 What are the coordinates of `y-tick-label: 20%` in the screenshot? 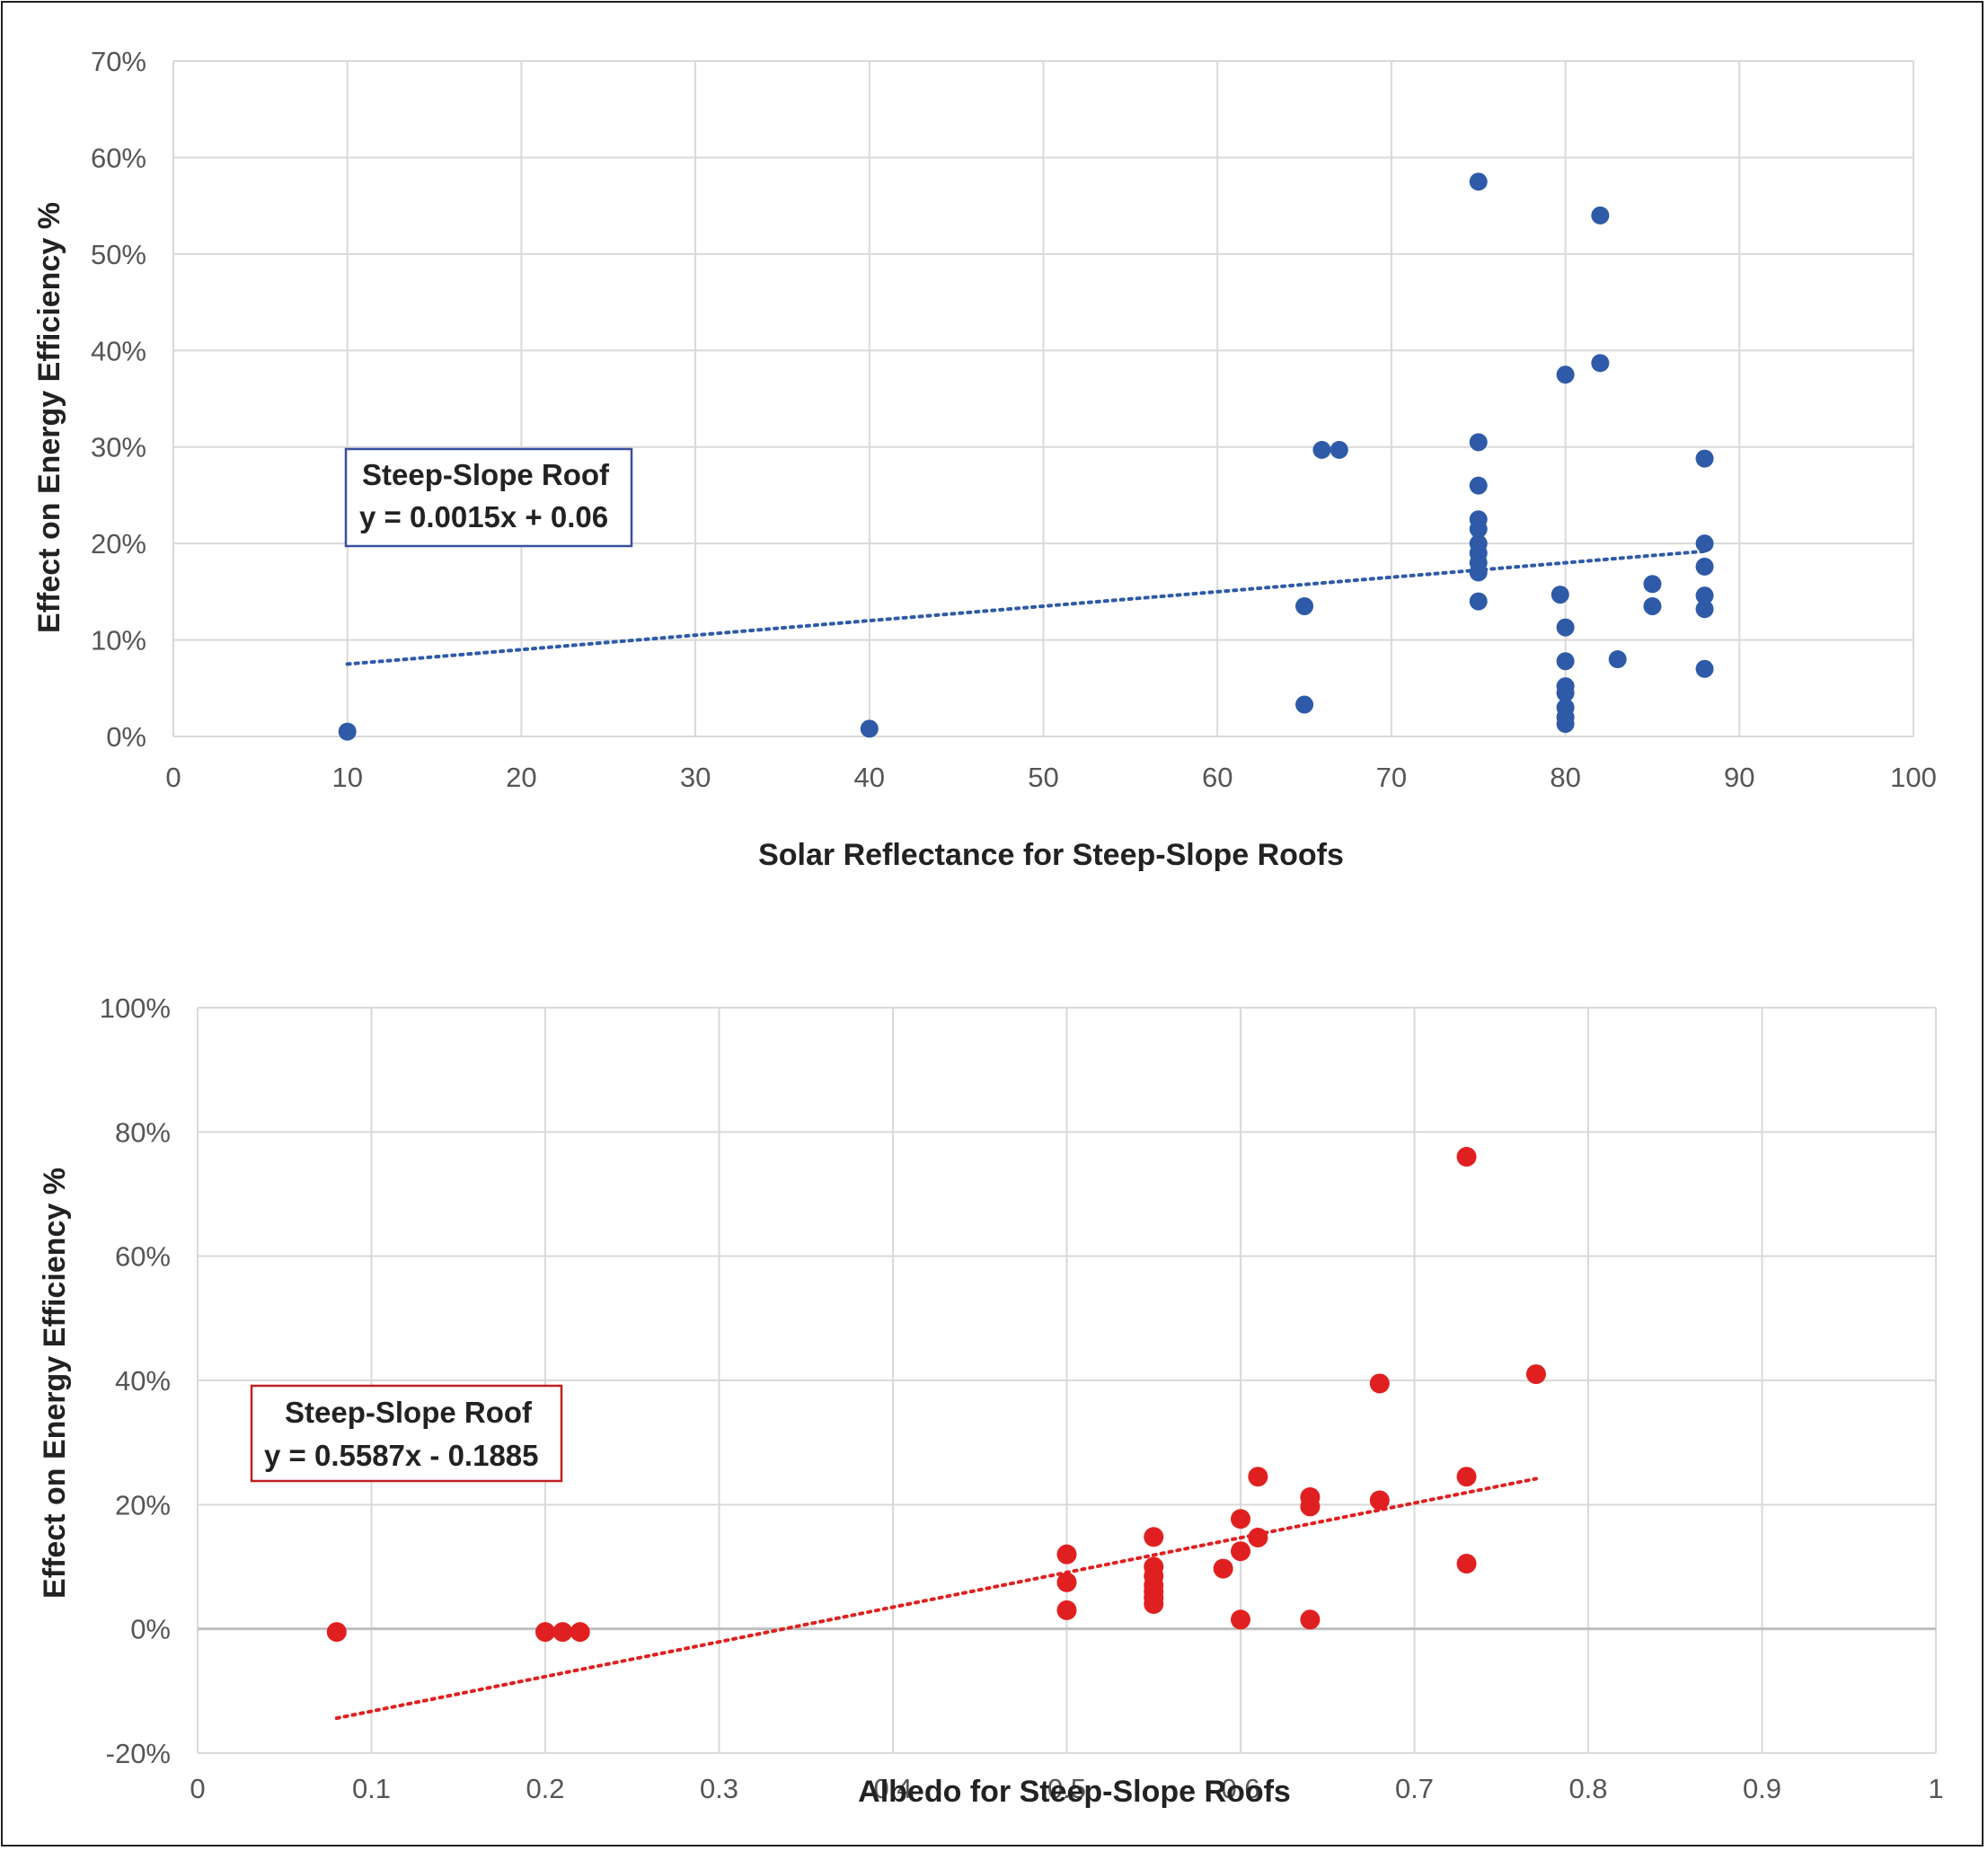 It's located at (118, 544).